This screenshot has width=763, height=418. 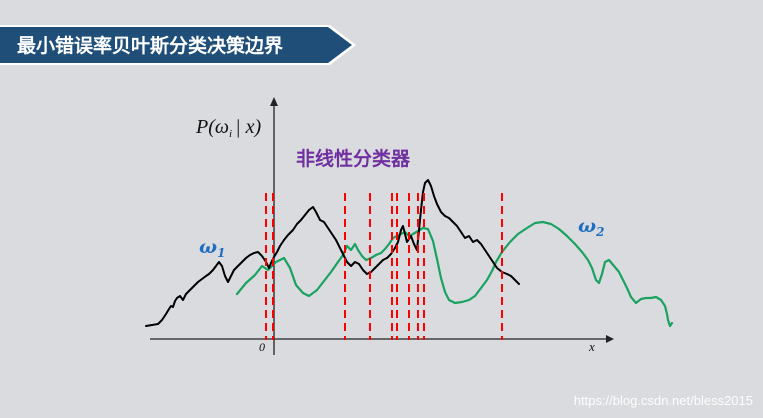 I want to click on class1-label: ω1, so click(x=212, y=248).